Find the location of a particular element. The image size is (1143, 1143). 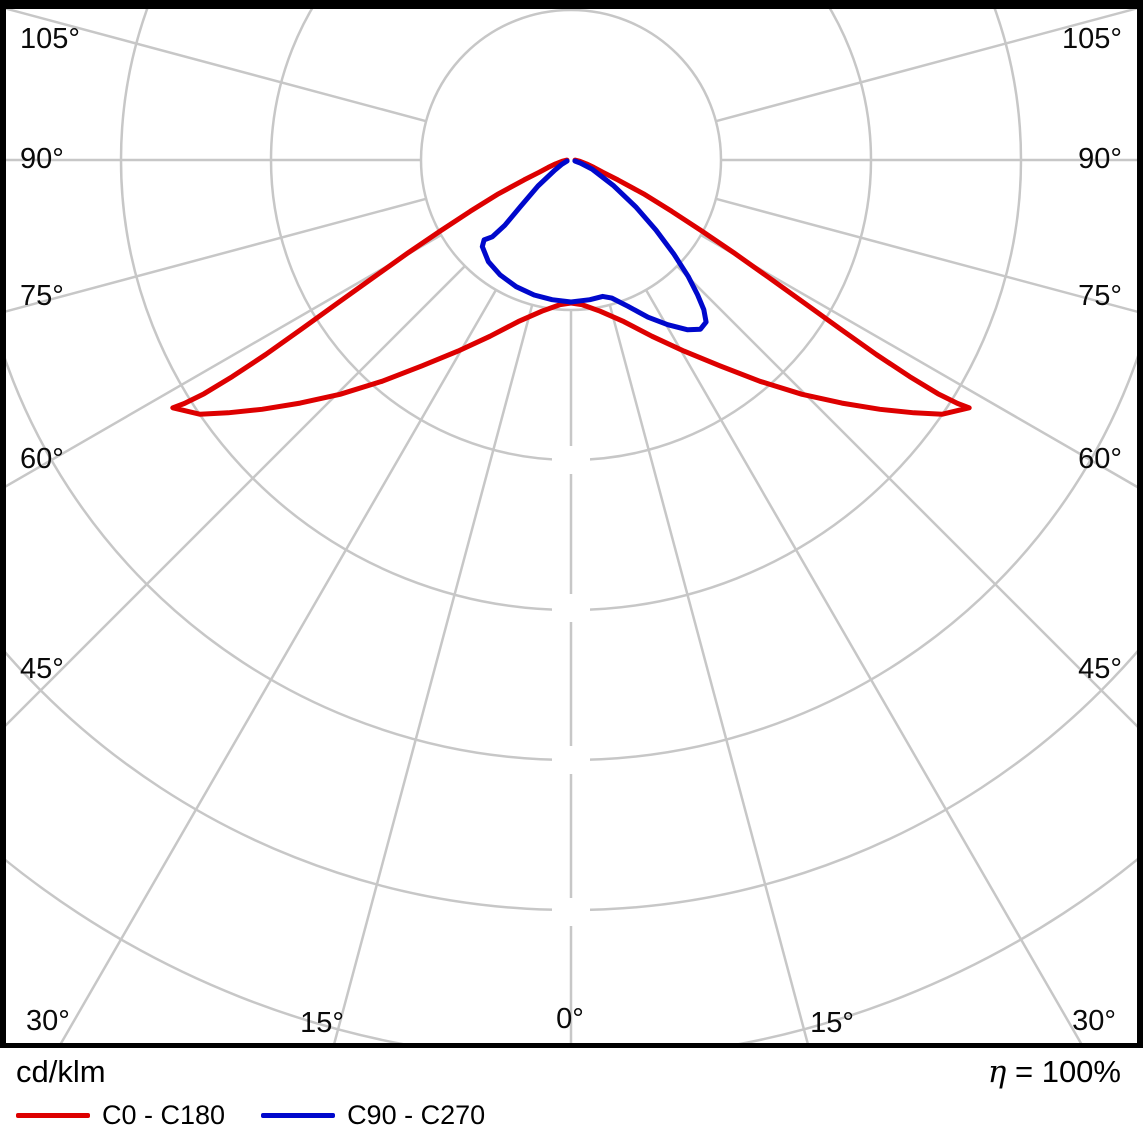

c0-c180-line-swatch is located at coordinates (53, 1115).